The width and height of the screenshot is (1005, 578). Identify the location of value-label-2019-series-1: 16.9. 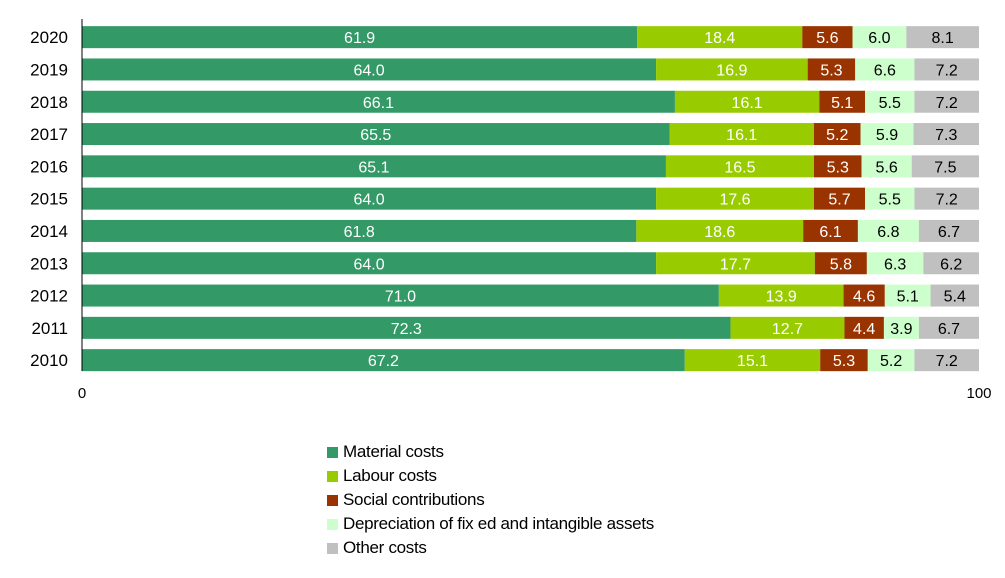
(731, 70).